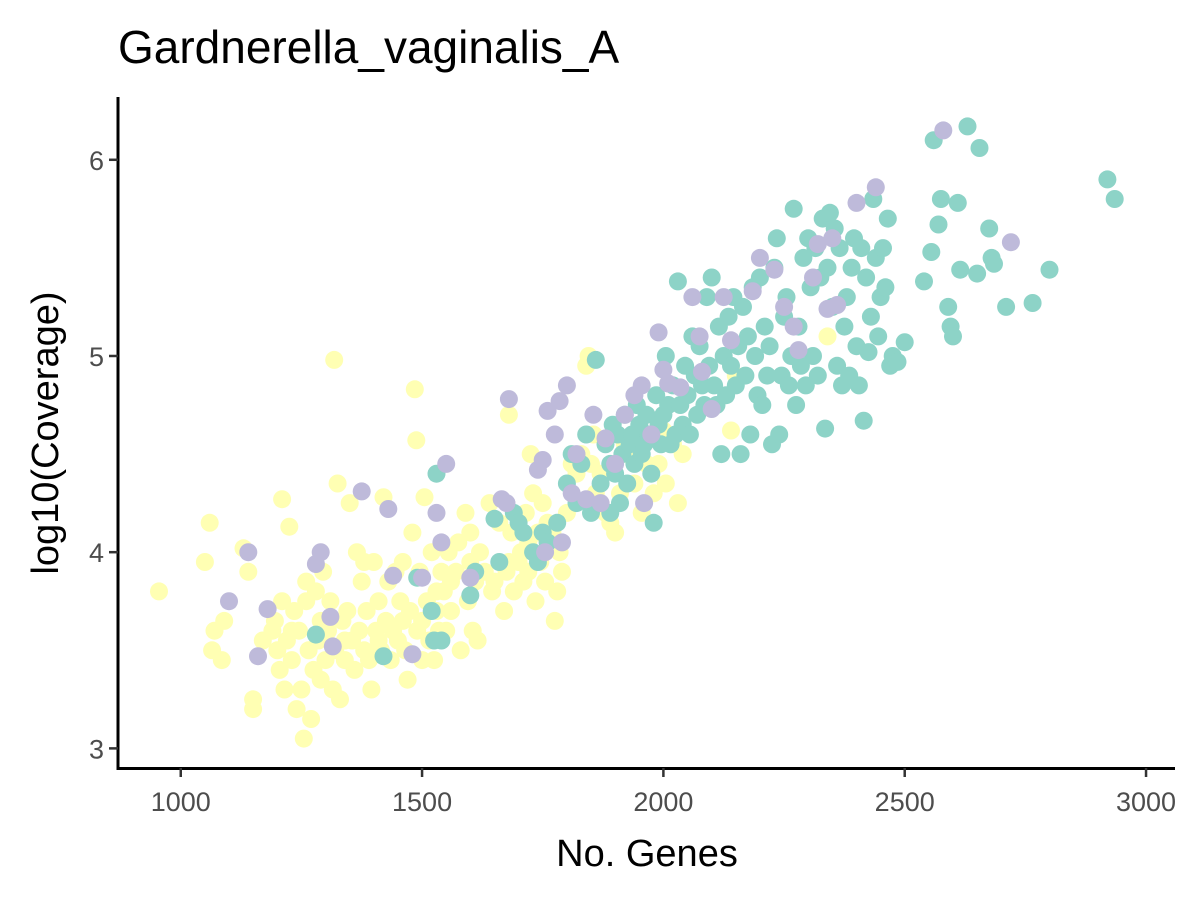  Describe the element at coordinates (96, 161) in the screenshot. I see `y-tick-label: 6` at that location.